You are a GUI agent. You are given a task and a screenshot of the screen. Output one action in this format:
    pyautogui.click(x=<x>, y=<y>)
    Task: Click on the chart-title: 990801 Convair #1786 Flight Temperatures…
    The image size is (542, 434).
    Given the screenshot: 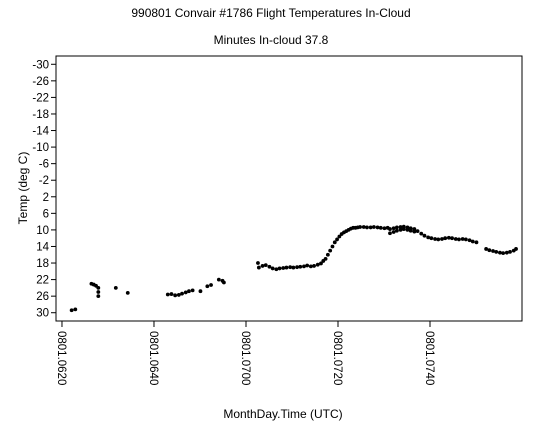 What is the action you would take?
    pyautogui.click(x=270, y=13)
    